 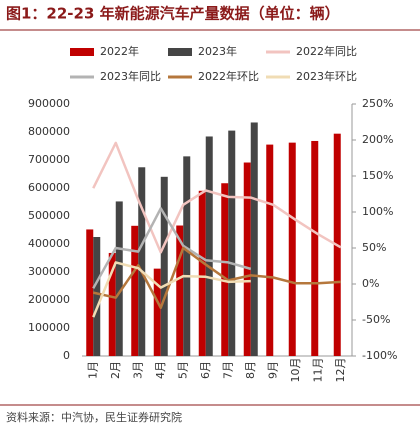 I want to click on legend-label: 2023年同比, so click(x=130, y=76).